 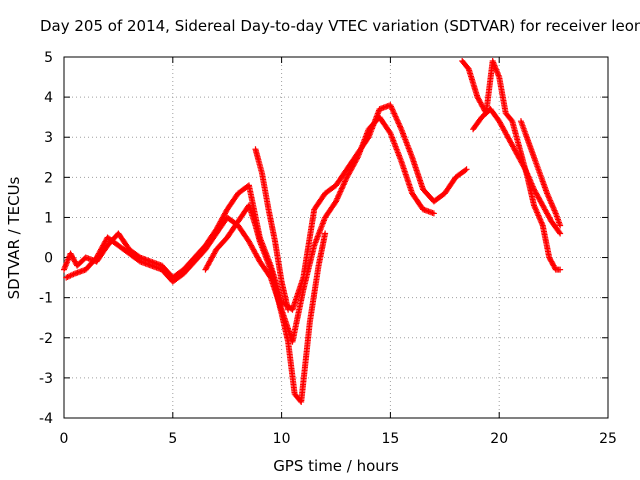 I want to click on y-tick-label: 4, so click(x=48, y=98).